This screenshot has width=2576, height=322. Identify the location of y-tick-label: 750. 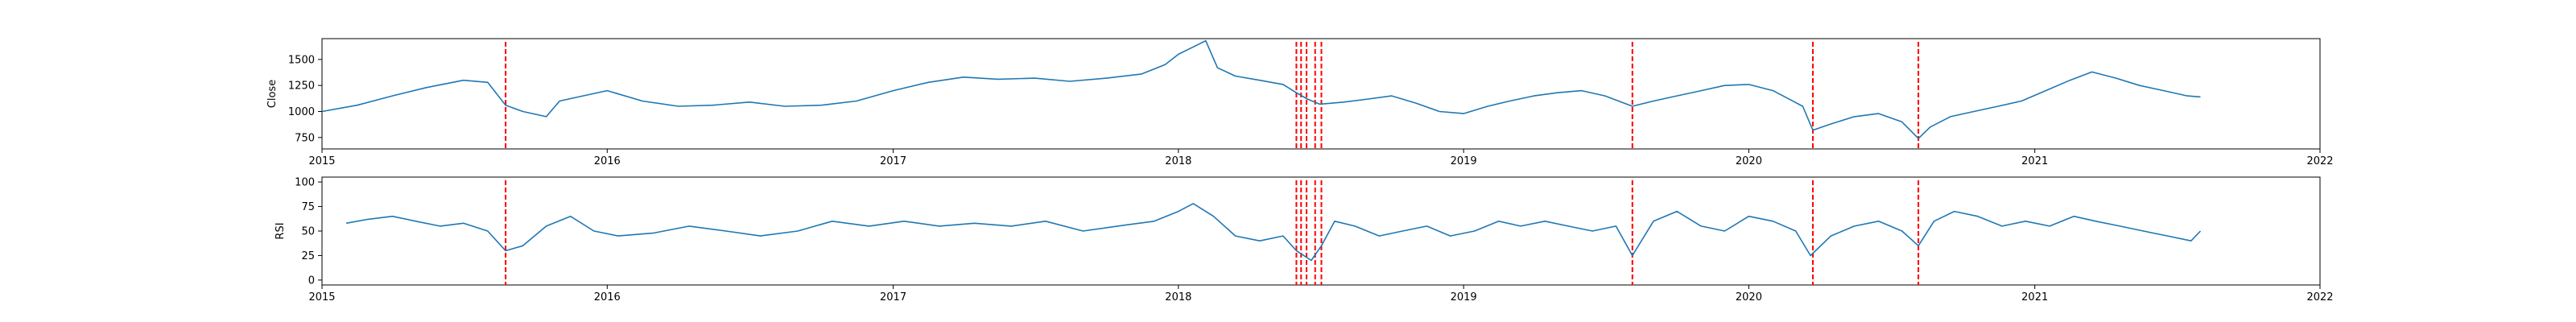
(305, 138).